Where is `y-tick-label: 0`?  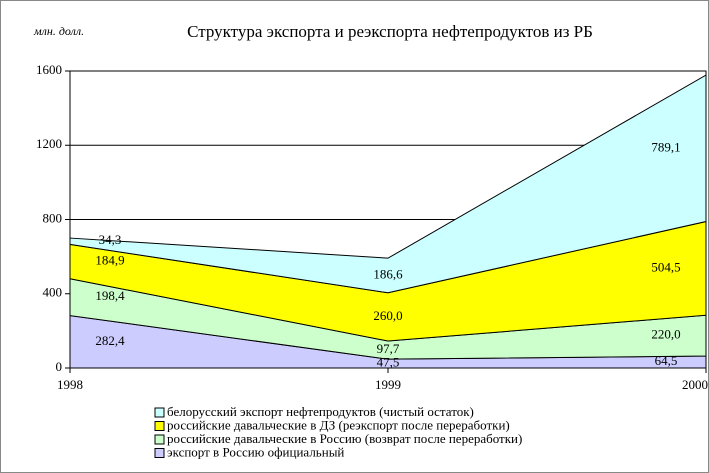
y-tick-label: 0 is located at coordinates (59, 366).